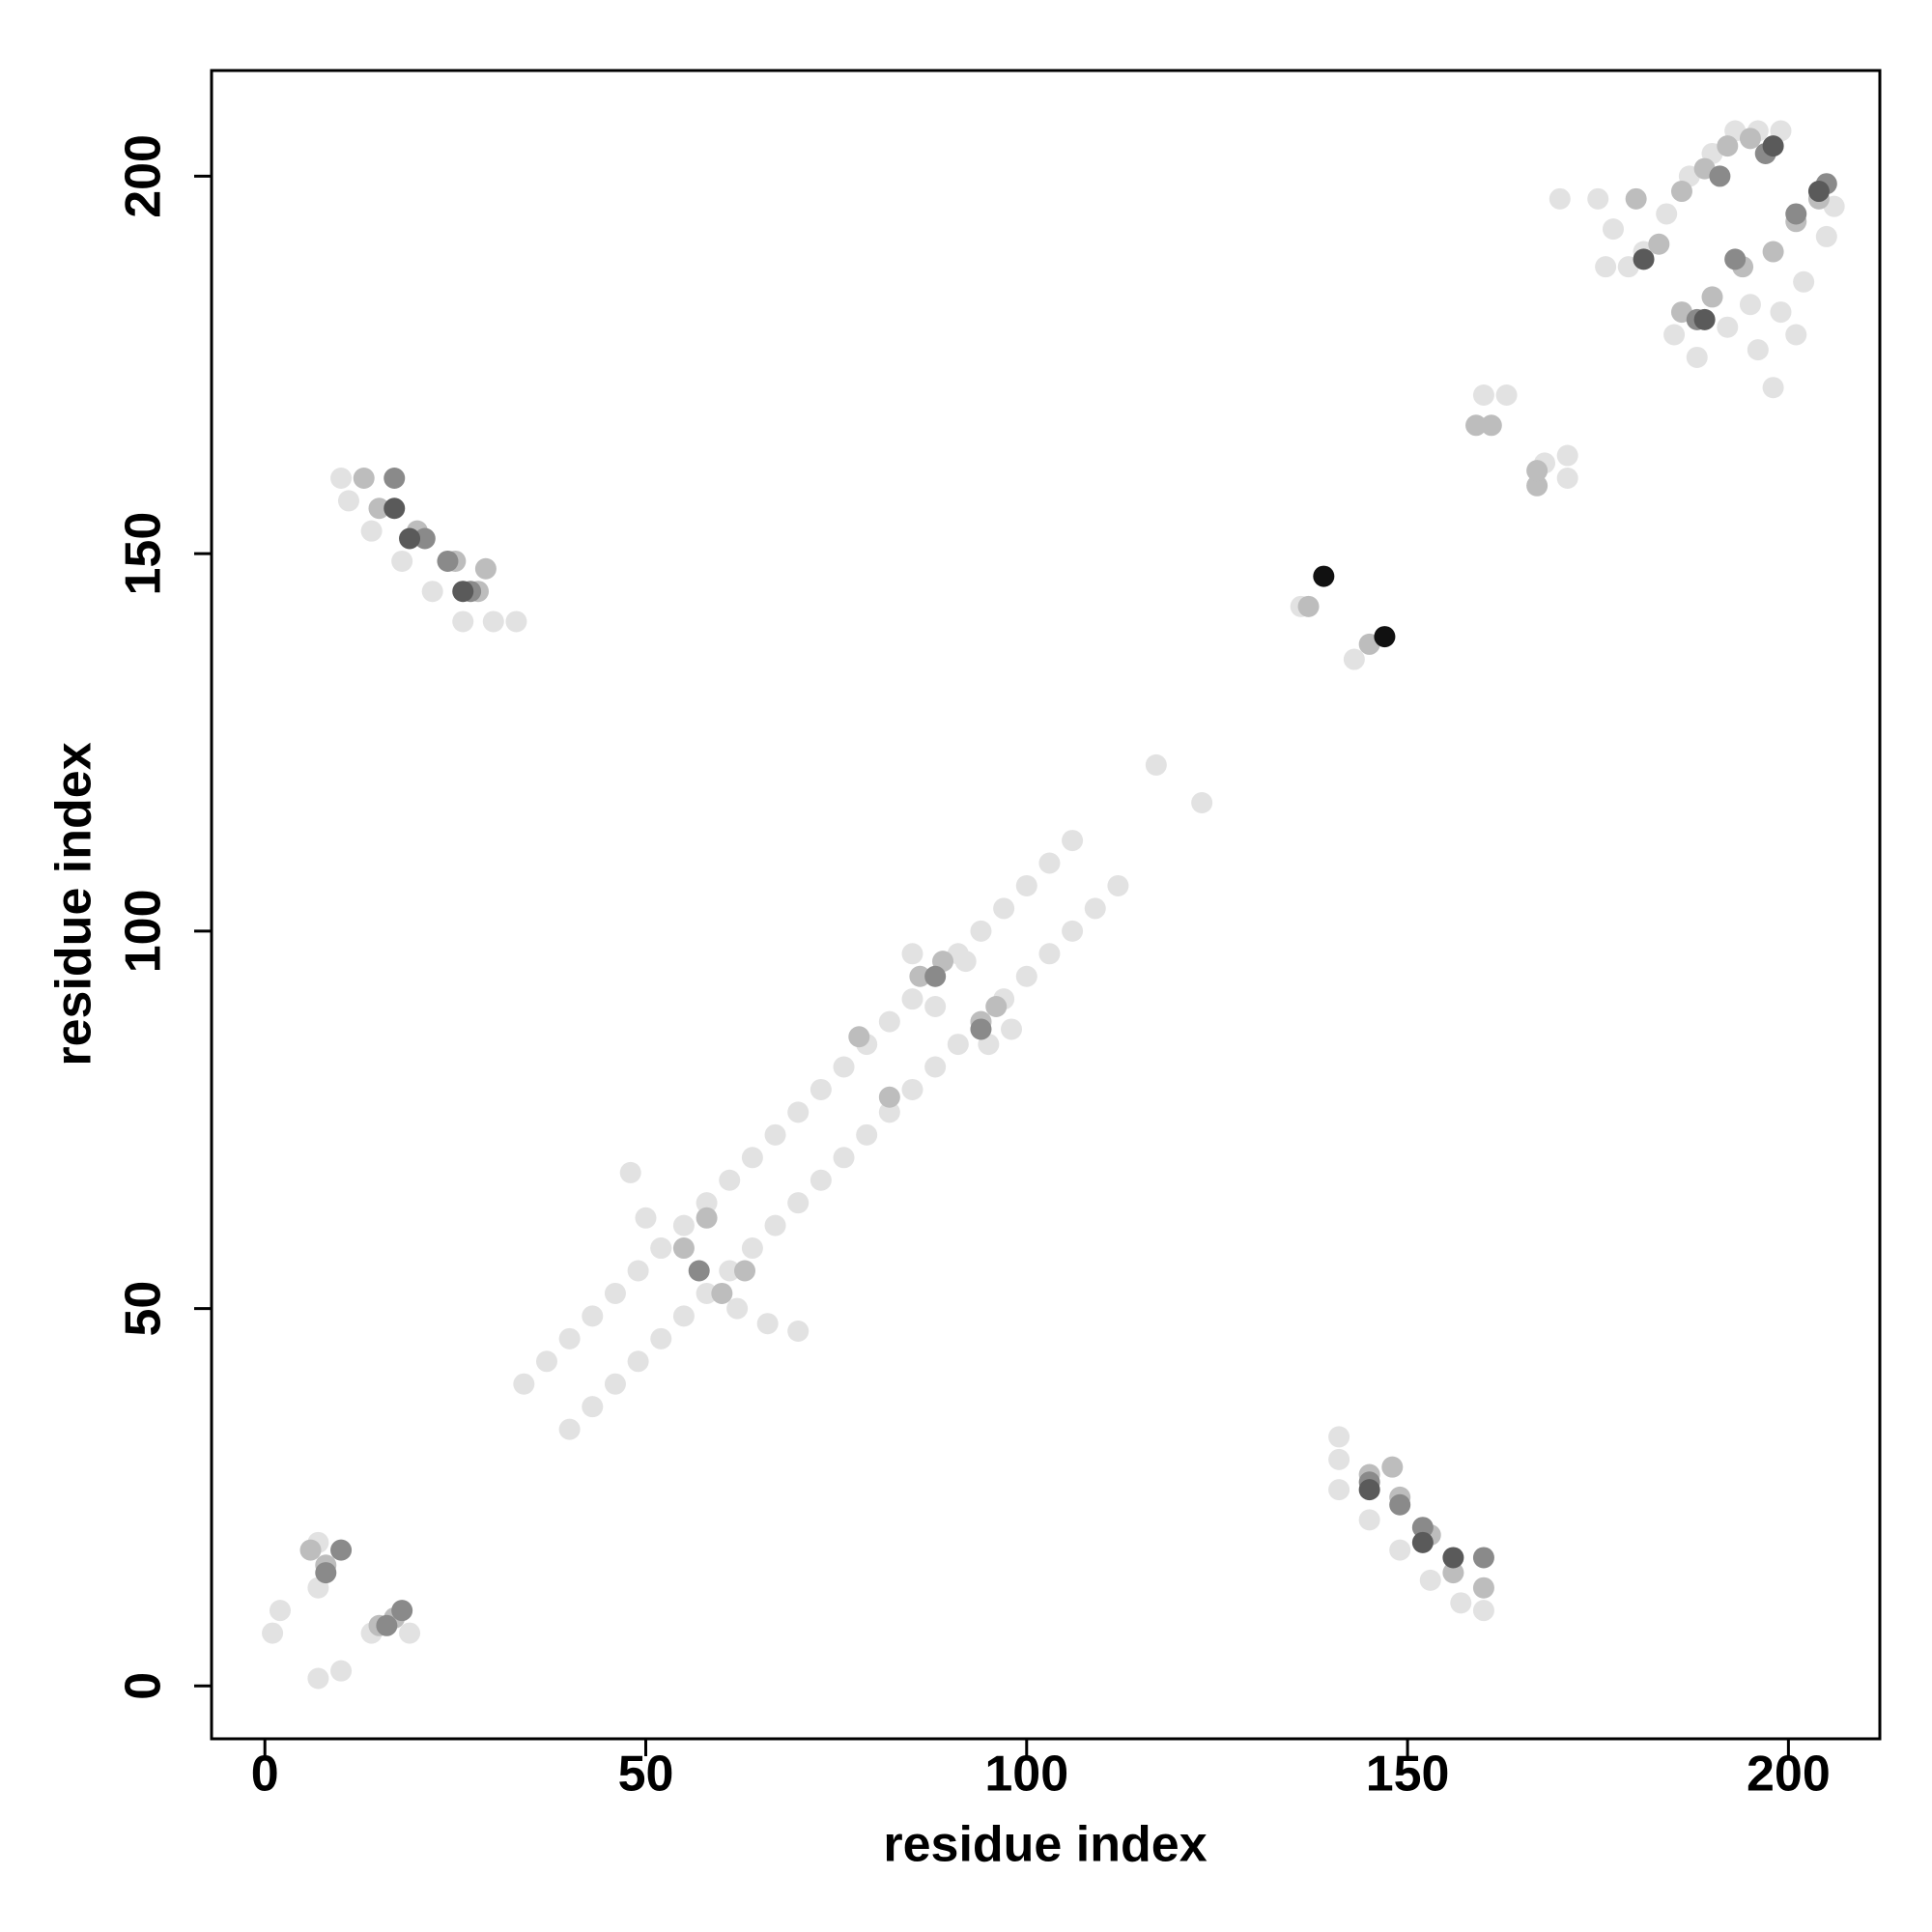 Image resolution: width=1932 pixels, height=1932 pixels. Describe the element at coordinates (144, 1686) in the screenshot. I see `y-tick-label: 0` at that location.